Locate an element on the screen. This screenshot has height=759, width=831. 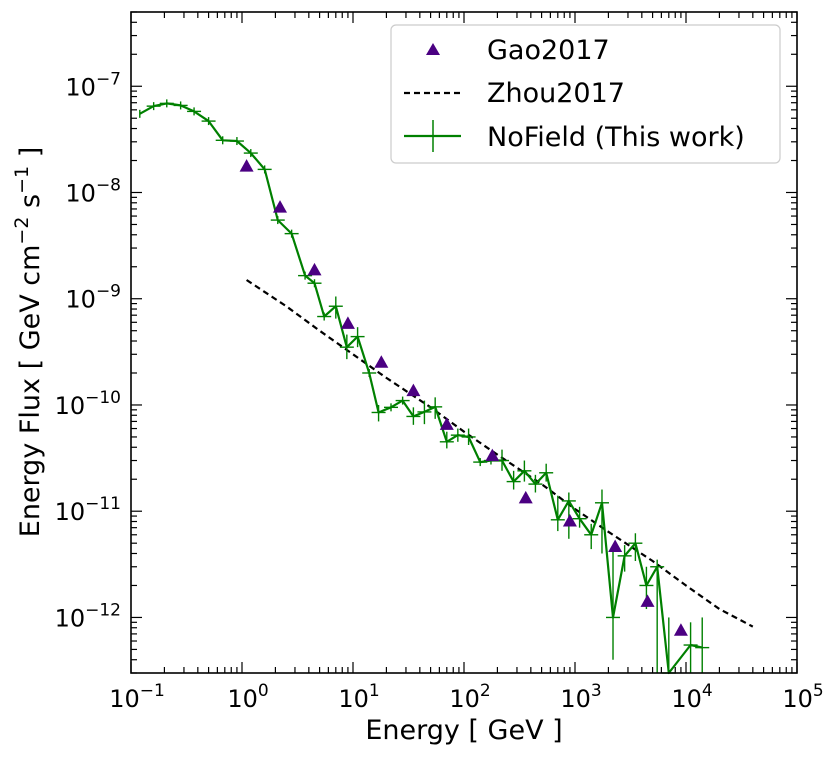
x-tick-label: 10⁻¹ is located at coordinates (137, 697).